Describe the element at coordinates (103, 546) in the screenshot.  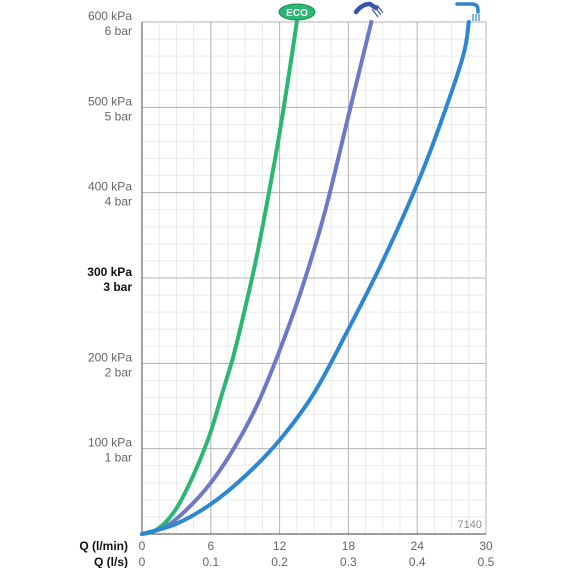
I see `x-axis-label-primary: Q (l/min)` at that location.